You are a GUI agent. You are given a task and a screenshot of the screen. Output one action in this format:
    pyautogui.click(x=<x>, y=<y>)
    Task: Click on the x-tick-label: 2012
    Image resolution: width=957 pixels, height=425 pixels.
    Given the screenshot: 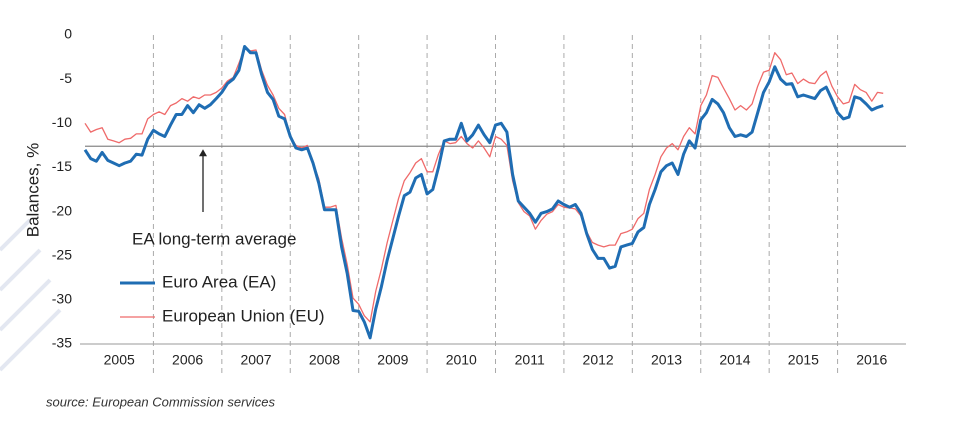 What is the action you would take?
    pyautogui.click(x=598, y=360)
    